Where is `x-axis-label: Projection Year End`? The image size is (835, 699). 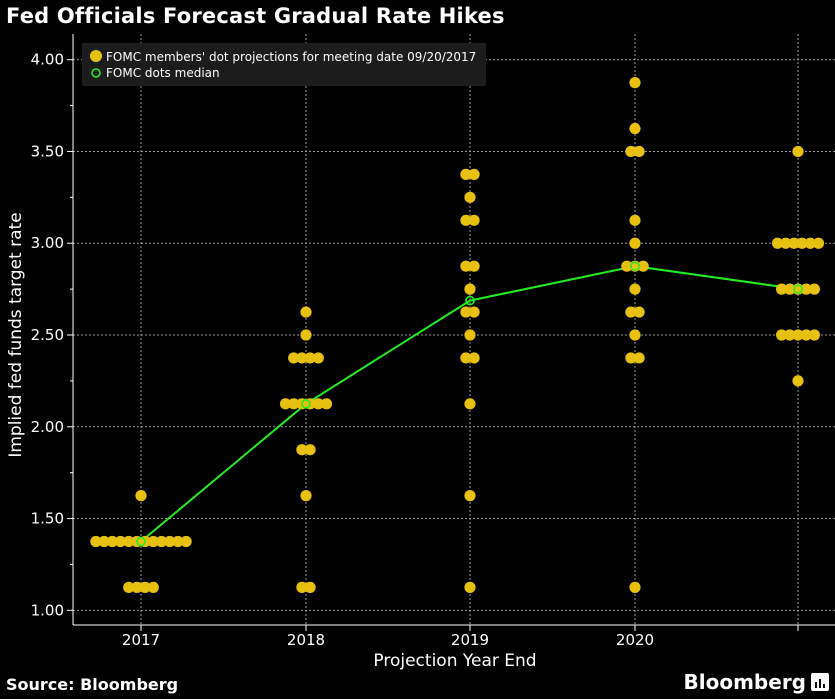 x-axis-label: Projection Year End is located at coordinates (454, 661).